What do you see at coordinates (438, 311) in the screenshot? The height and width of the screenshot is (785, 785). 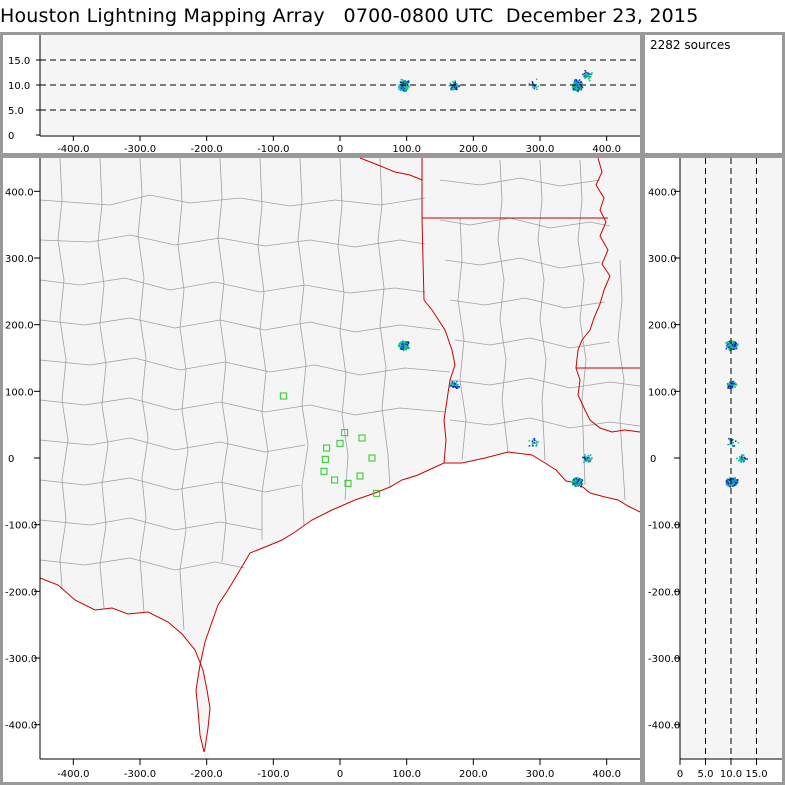 I see `tx-la-border` at bounding box center [438, 311].